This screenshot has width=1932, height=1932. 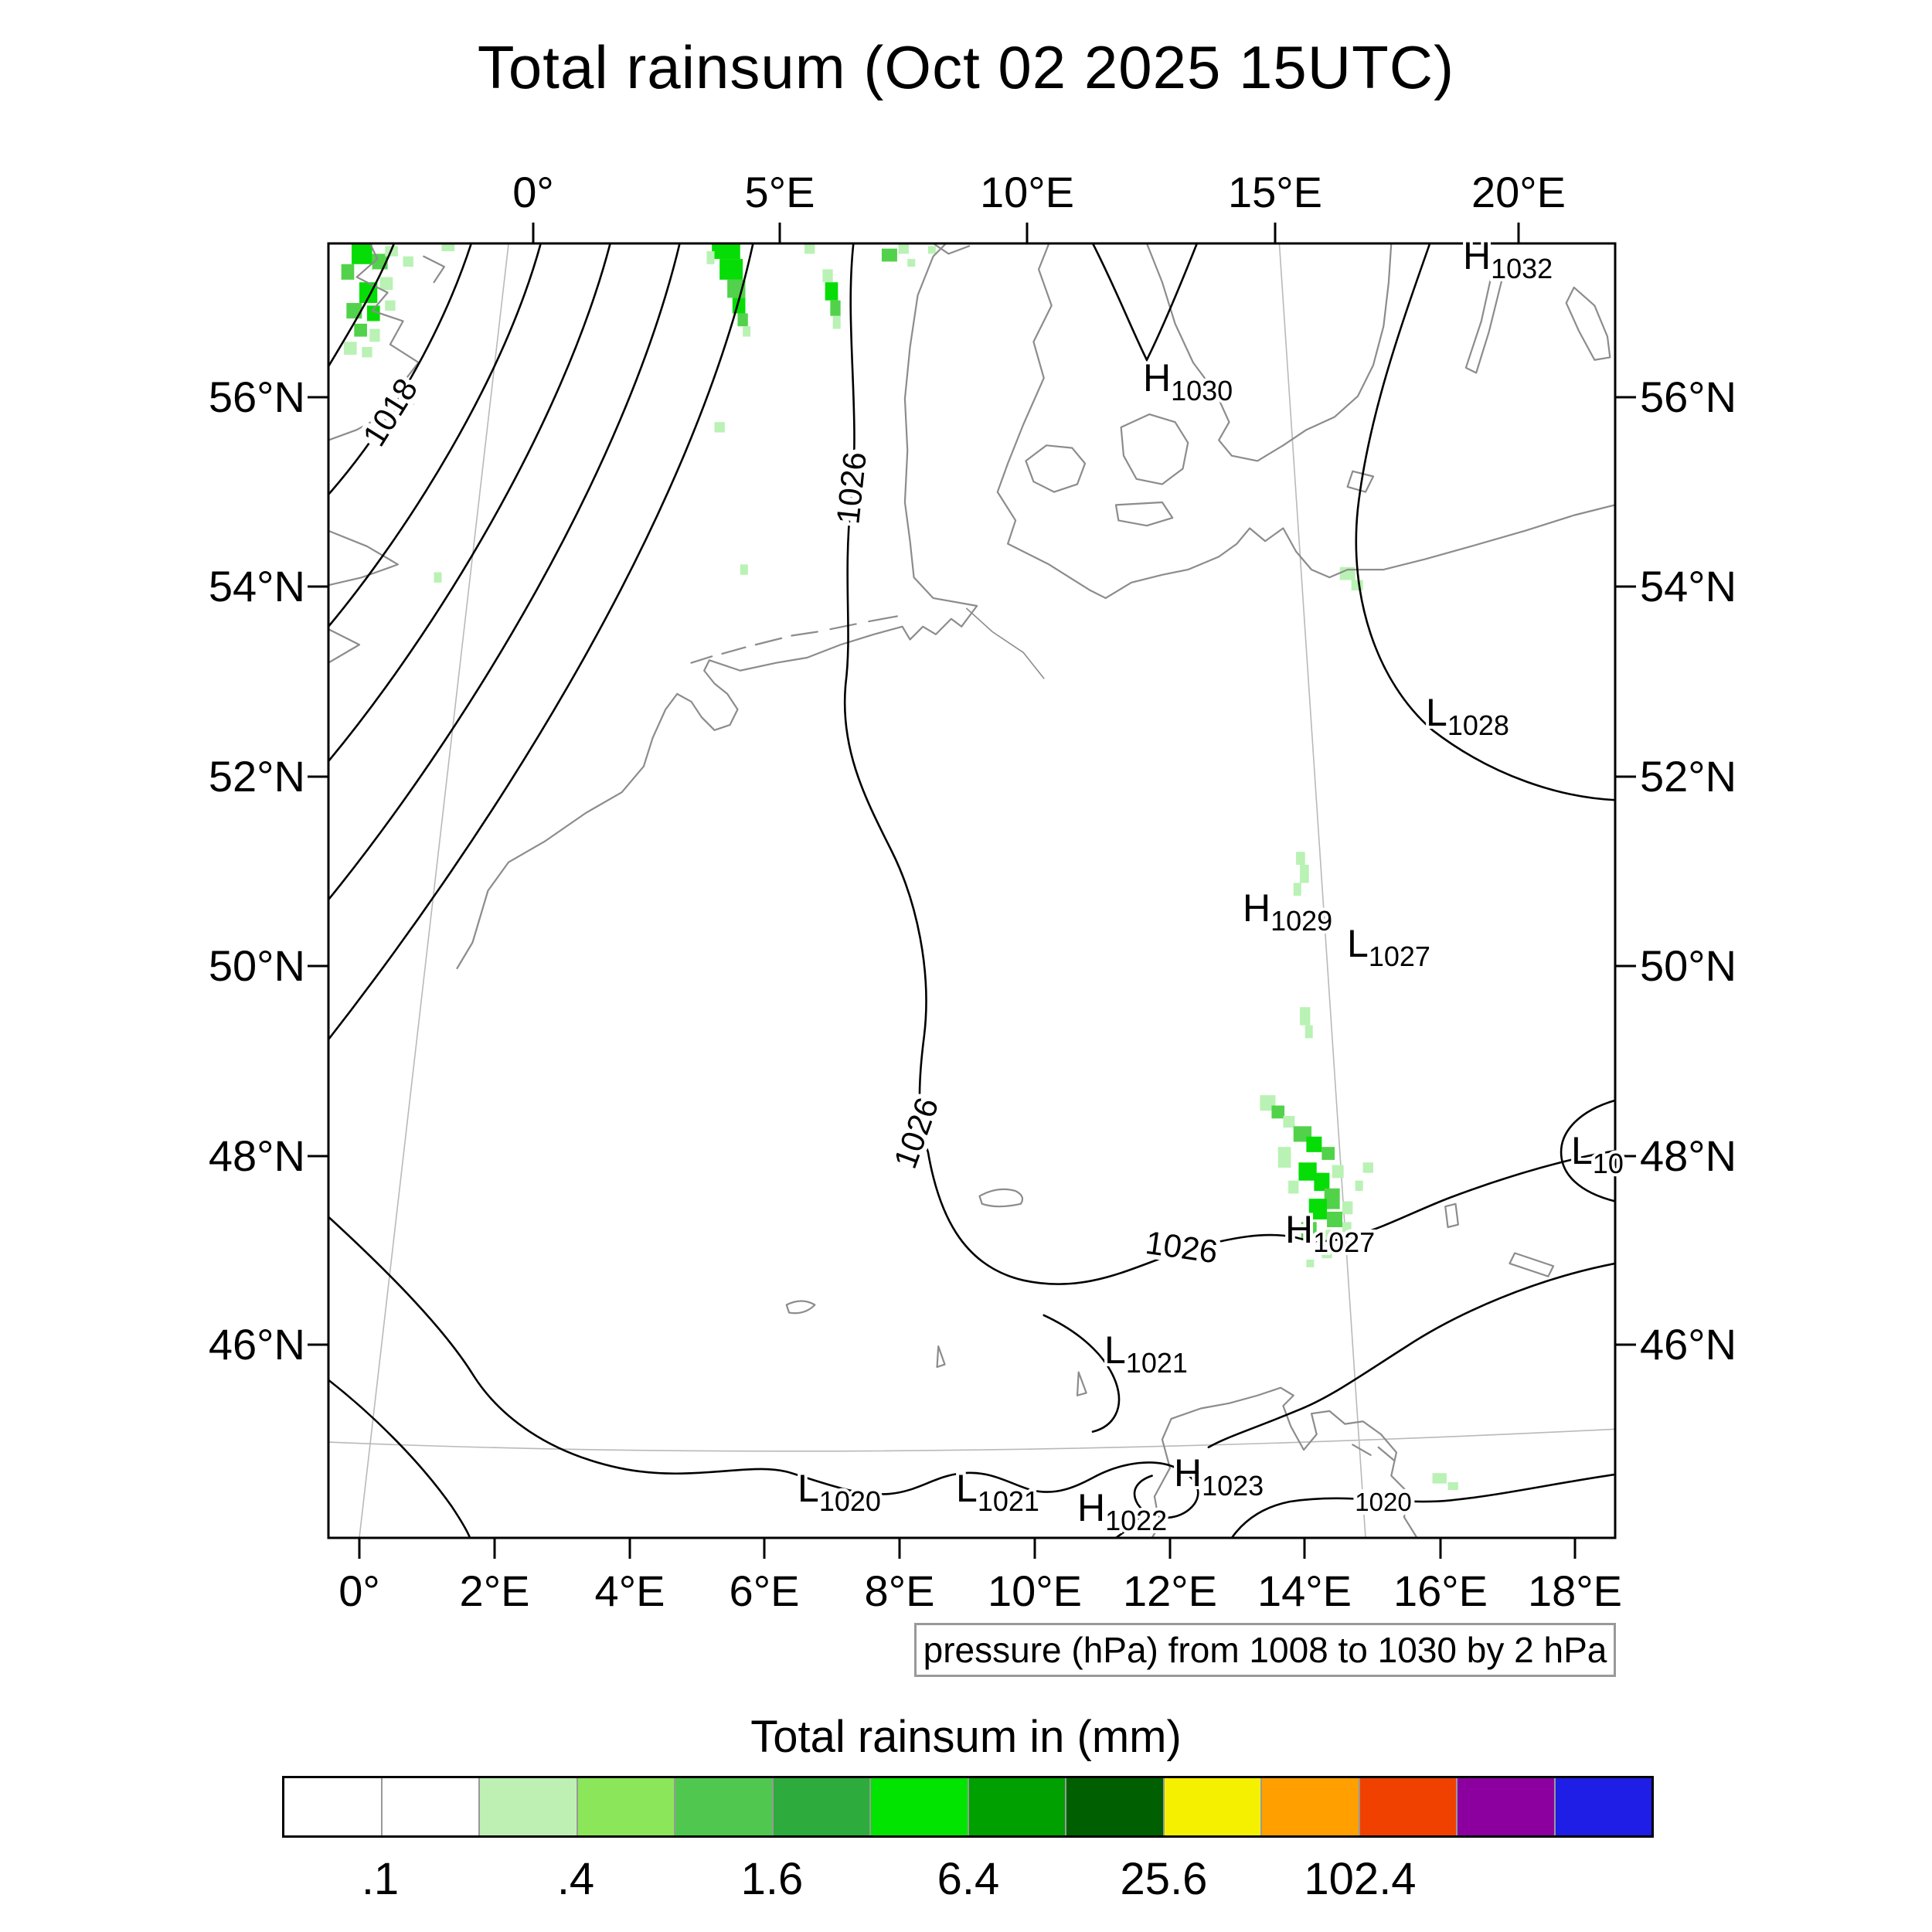 I want to click on colorbar-tick-label: 6.4, so click(x=969, y=1879).